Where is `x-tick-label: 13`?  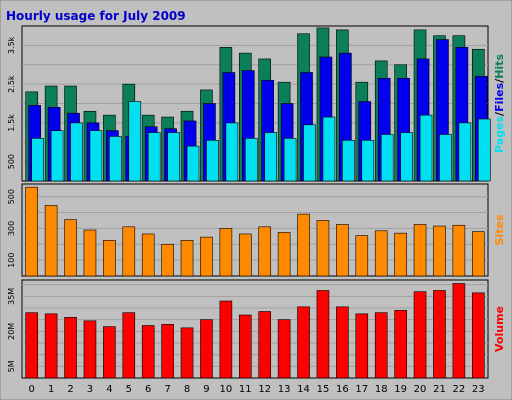 x-tick-label: 13 is located at coordinates (284, 389).